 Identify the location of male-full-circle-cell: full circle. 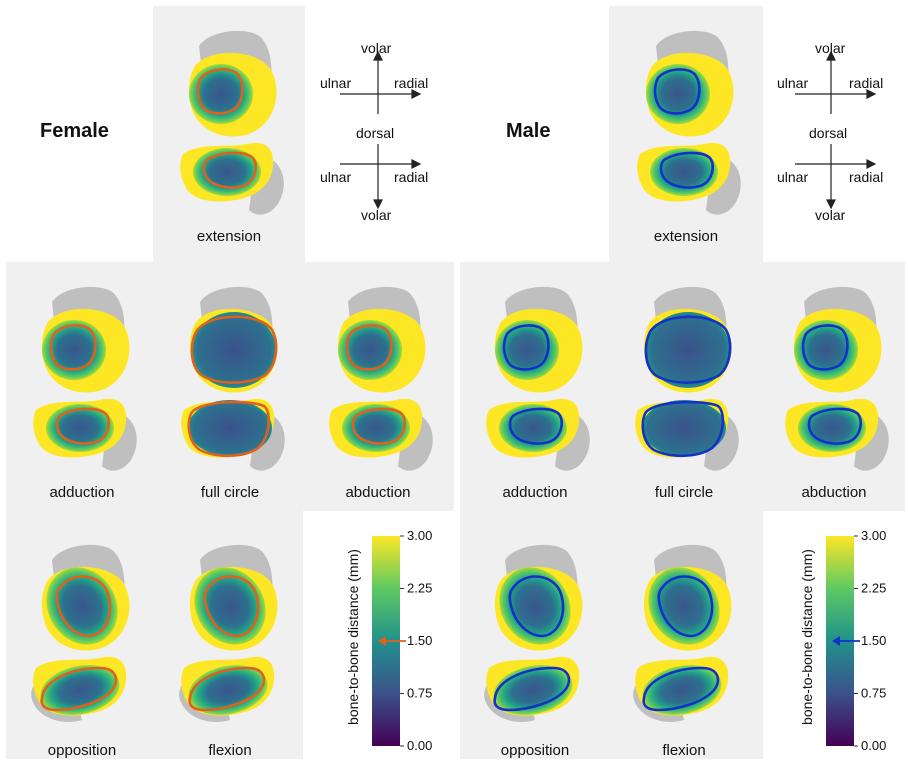
(684, 391).